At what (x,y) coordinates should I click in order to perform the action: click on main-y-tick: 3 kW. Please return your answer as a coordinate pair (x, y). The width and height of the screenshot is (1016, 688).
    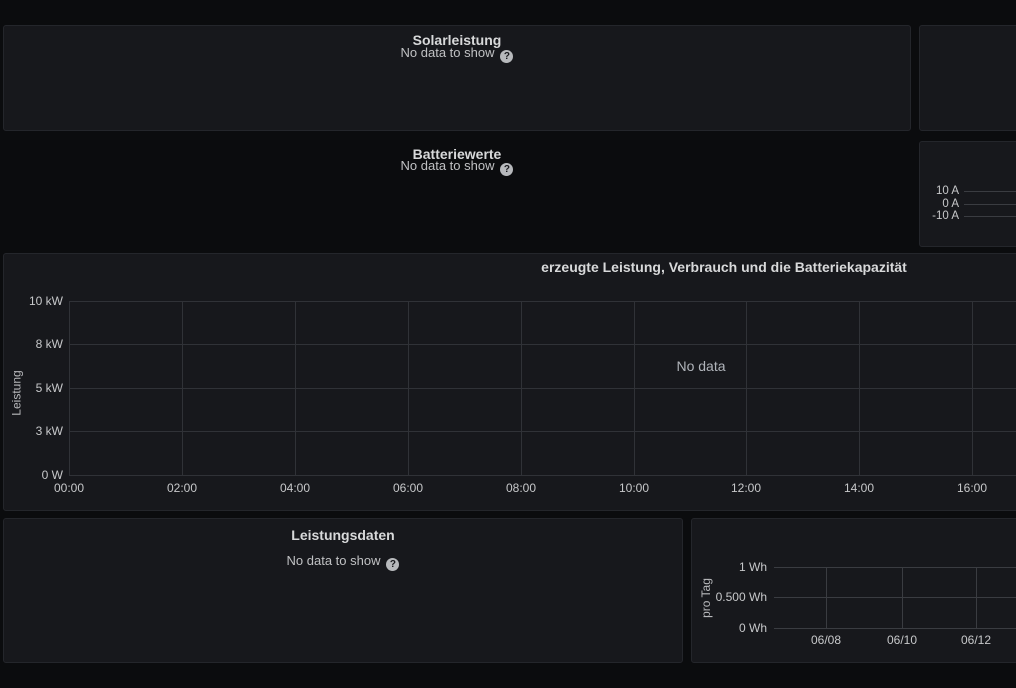
    Looking at the image, I should click on (49, 431).